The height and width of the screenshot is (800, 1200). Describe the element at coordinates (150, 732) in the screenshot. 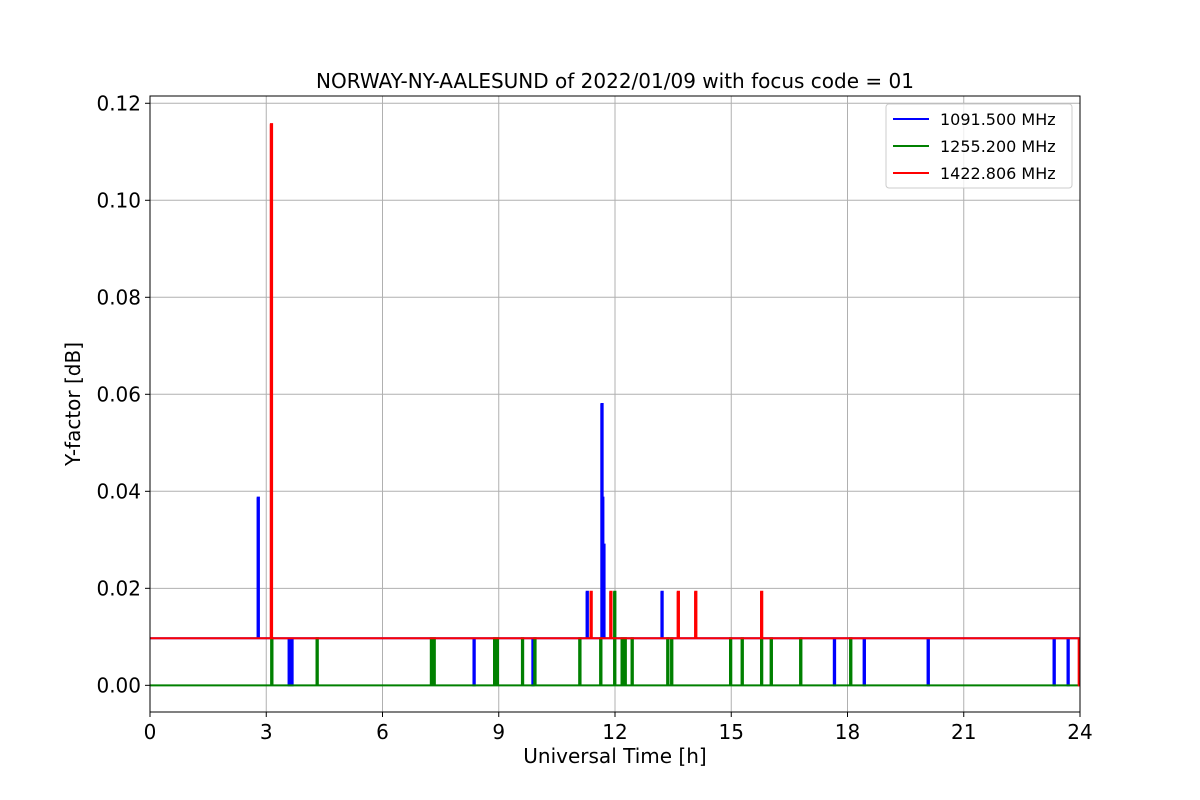

I see `x-tick-label: 0` at that location.